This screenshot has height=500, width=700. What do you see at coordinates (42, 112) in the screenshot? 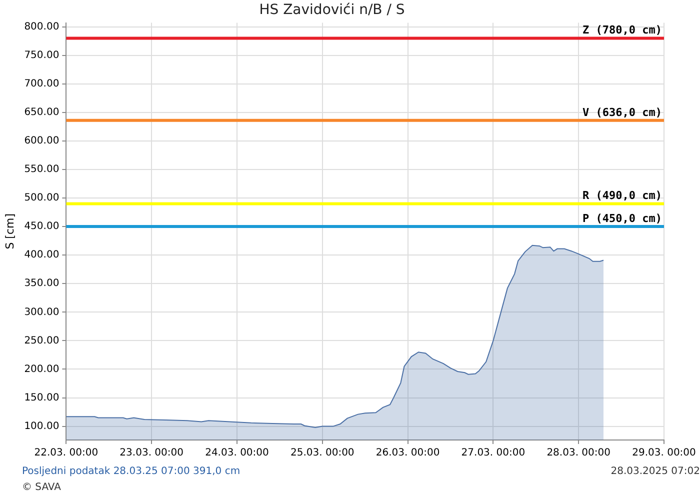
I see `y-tick-label: 650.00` at bounding box center [42, 112].